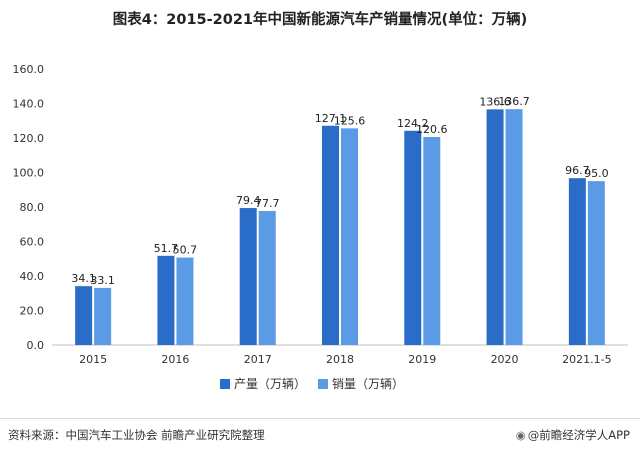 The image size is (640, 453). Describe the element at coordinates (175, 359) in the screenshot. I see `x-tick-label: 2016` at that location.